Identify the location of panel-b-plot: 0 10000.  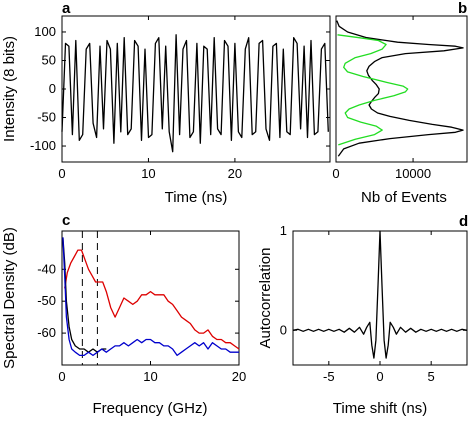
(398, 98).